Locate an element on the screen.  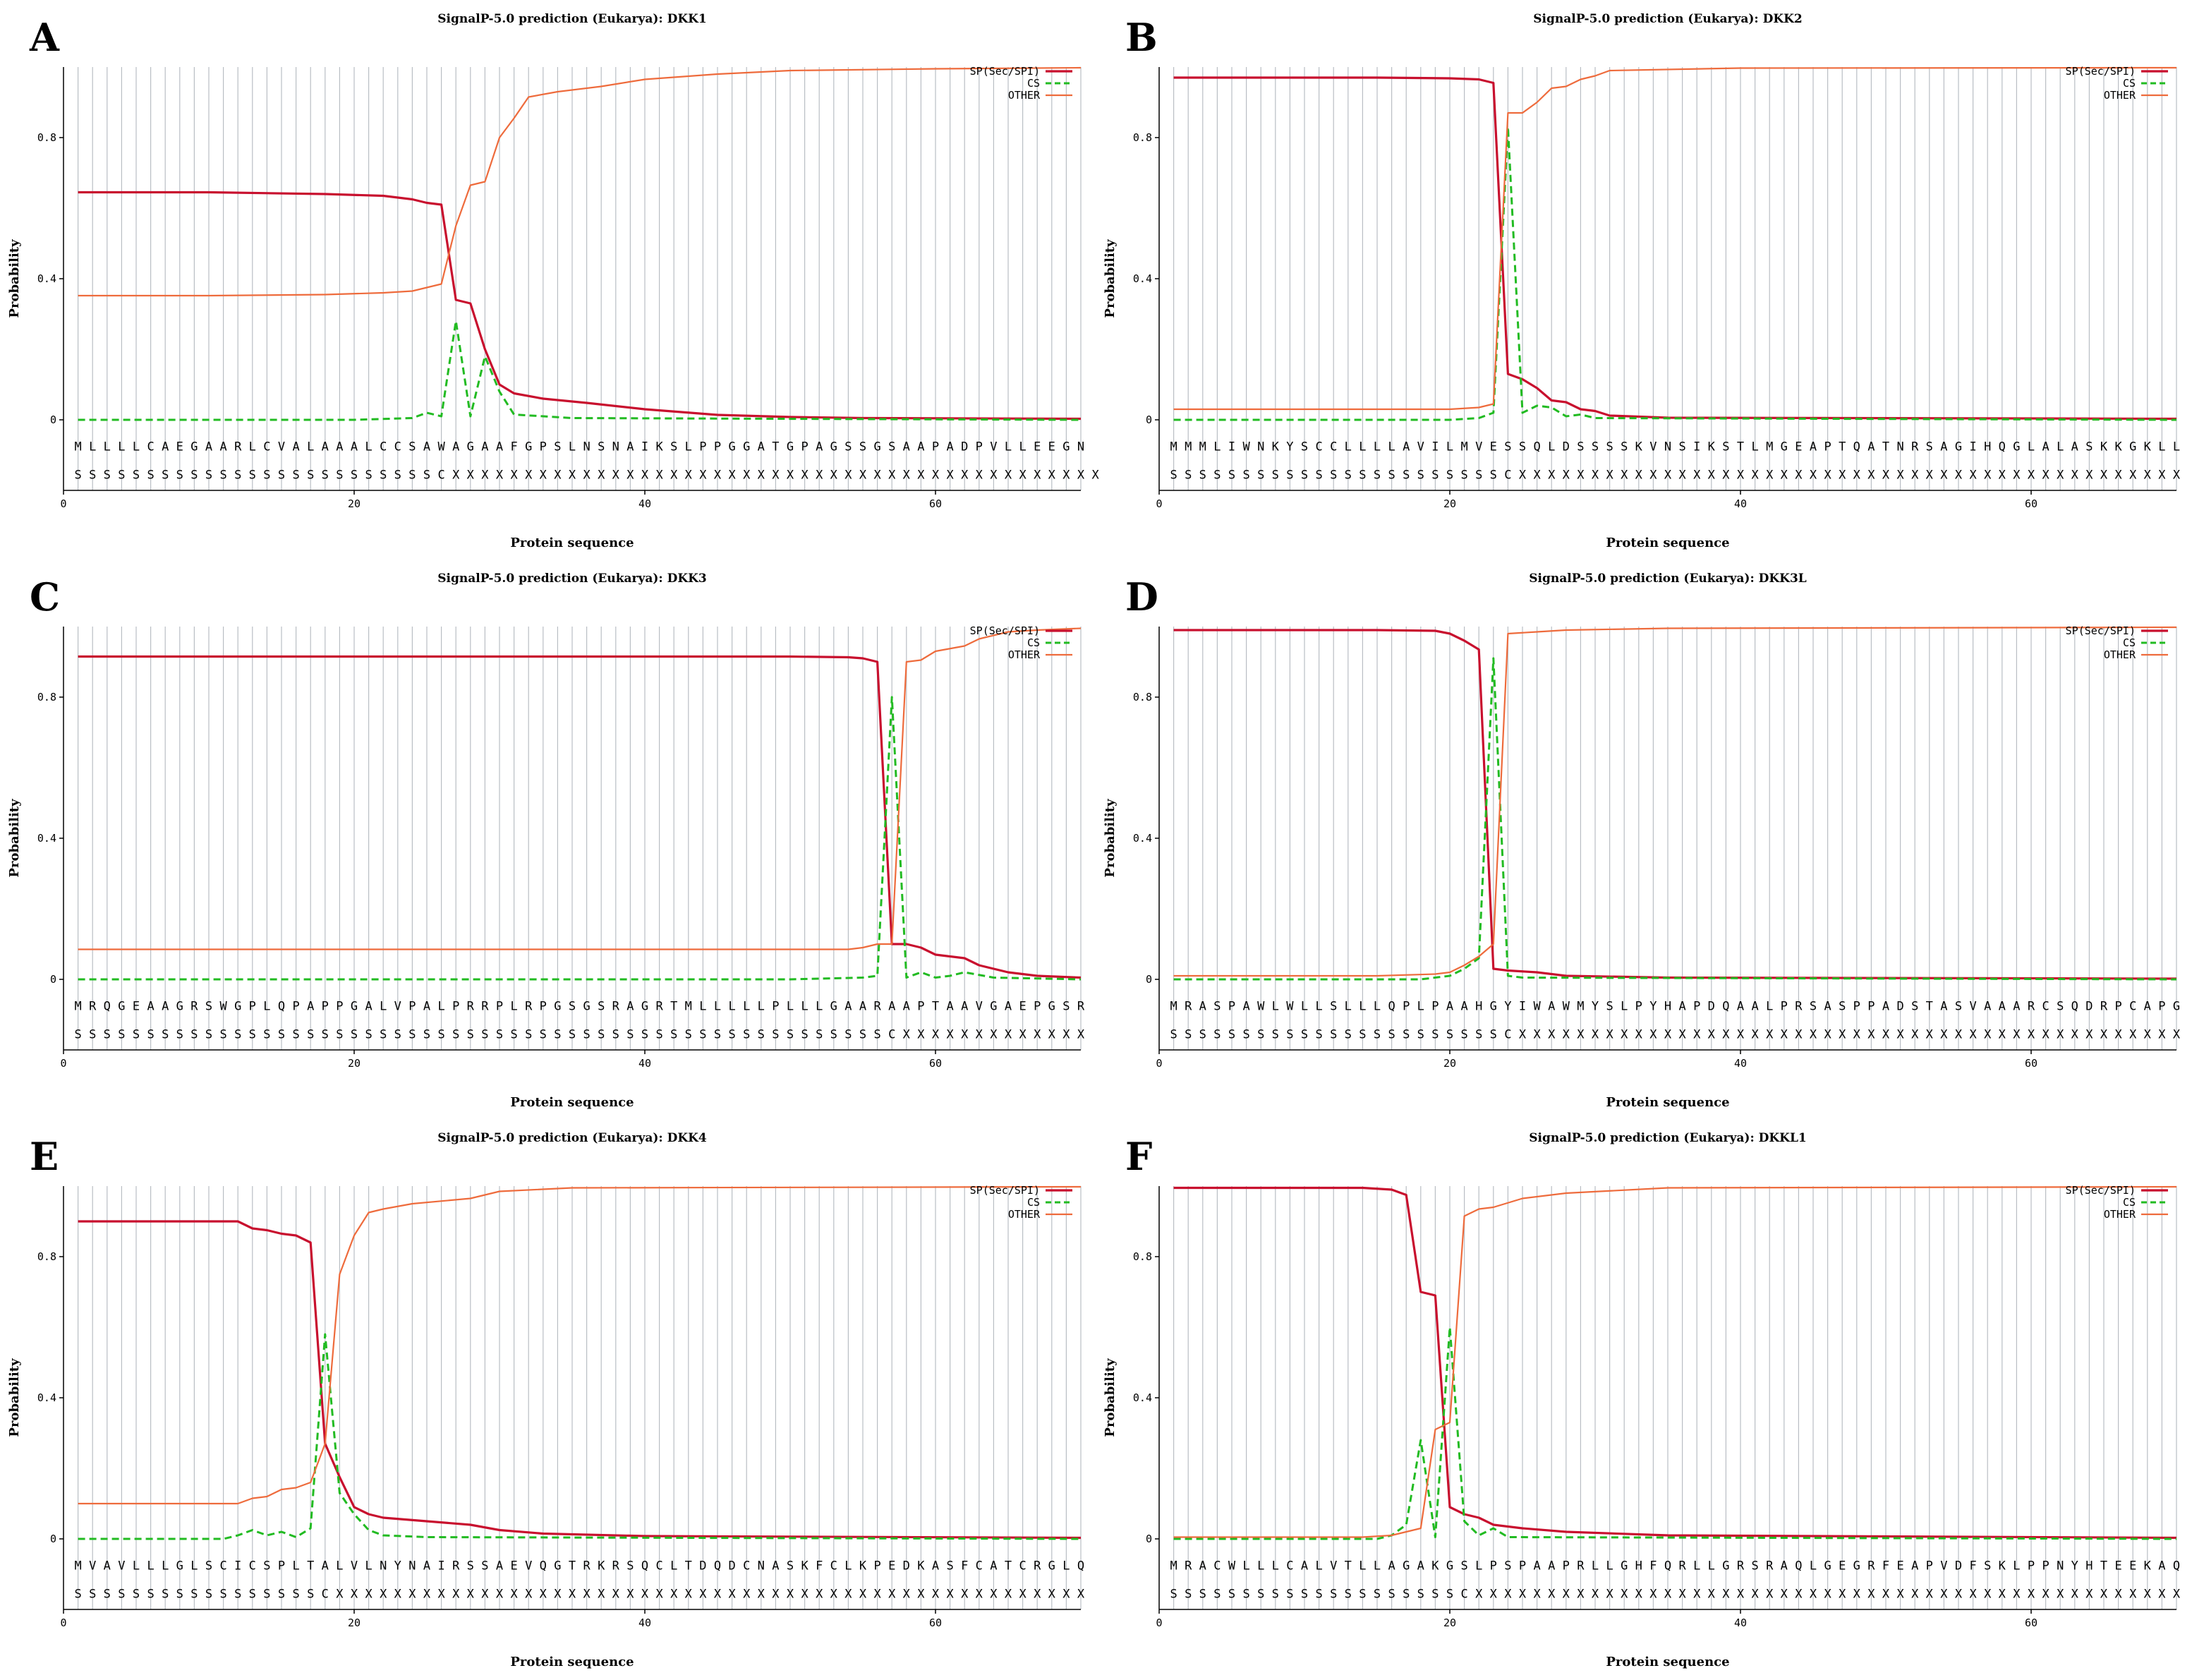
position-gridlines is located at coordinates (1675, 278).